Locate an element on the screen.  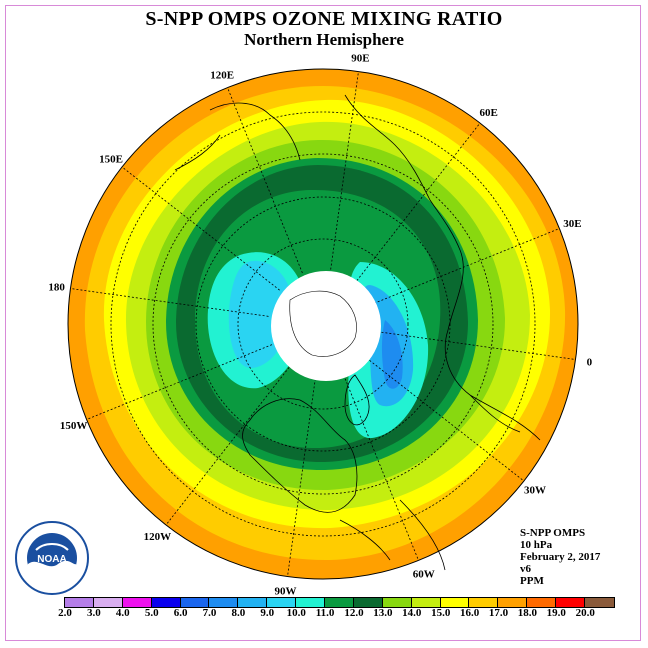
longitude-label: 30E is located at coordinates (572, 224).